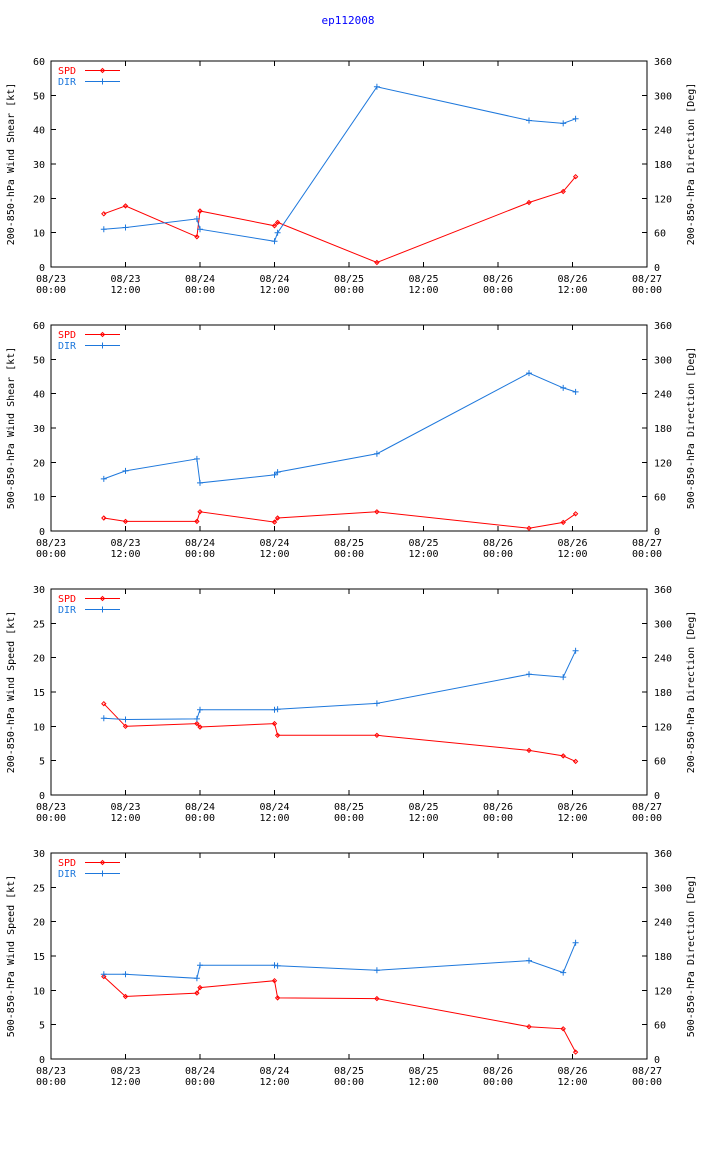 The width and height of the screenshot is (704, 1156). What do you see at coordinates (39, 62) in the screenshot?
I see `y-tick-label: 60` at bounding box center [39, 62].